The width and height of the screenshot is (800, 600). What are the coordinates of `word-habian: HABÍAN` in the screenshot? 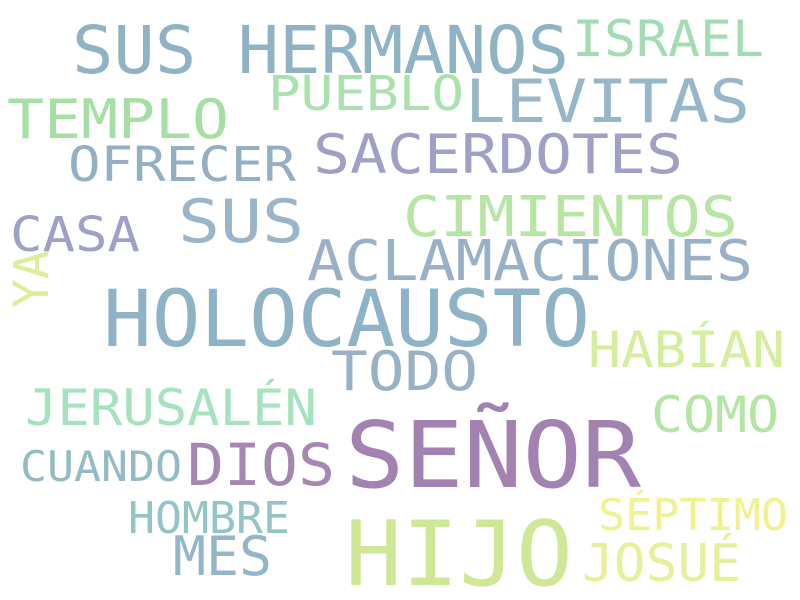 It's located at (687, 350).